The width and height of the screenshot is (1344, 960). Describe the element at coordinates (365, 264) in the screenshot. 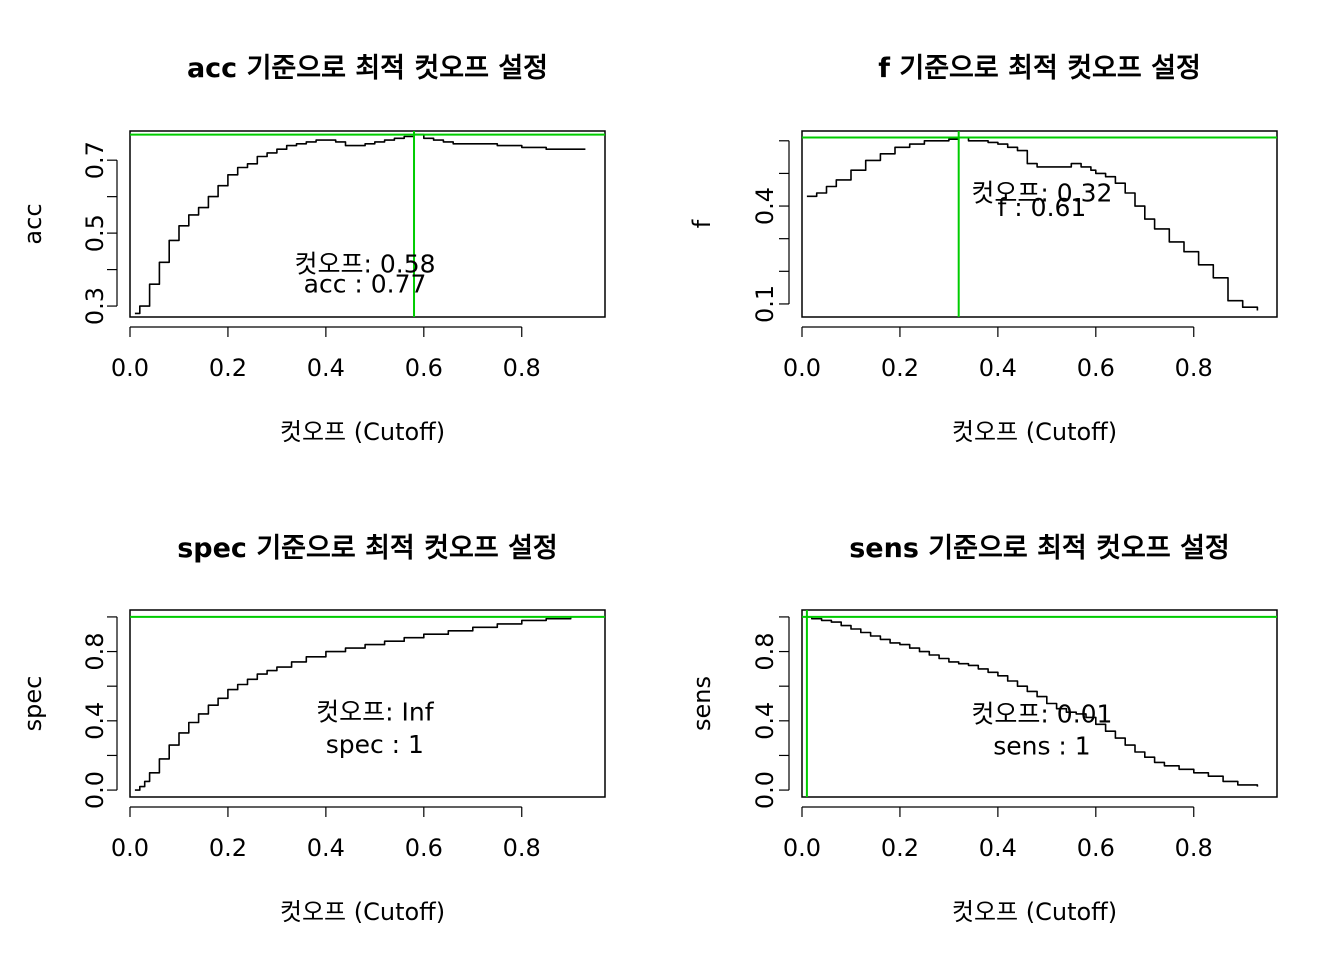

I see `annotation-cutoff: 컷오프: 0.58` at that location.